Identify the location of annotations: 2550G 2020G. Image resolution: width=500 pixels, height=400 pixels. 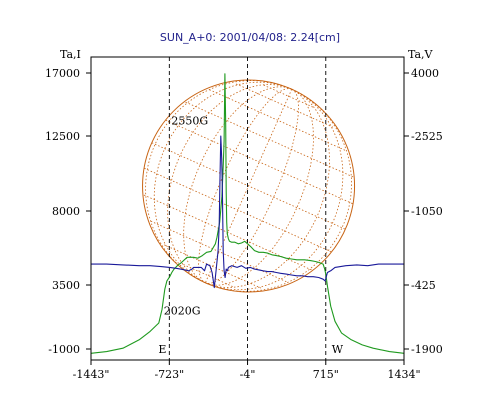
(186, 215).